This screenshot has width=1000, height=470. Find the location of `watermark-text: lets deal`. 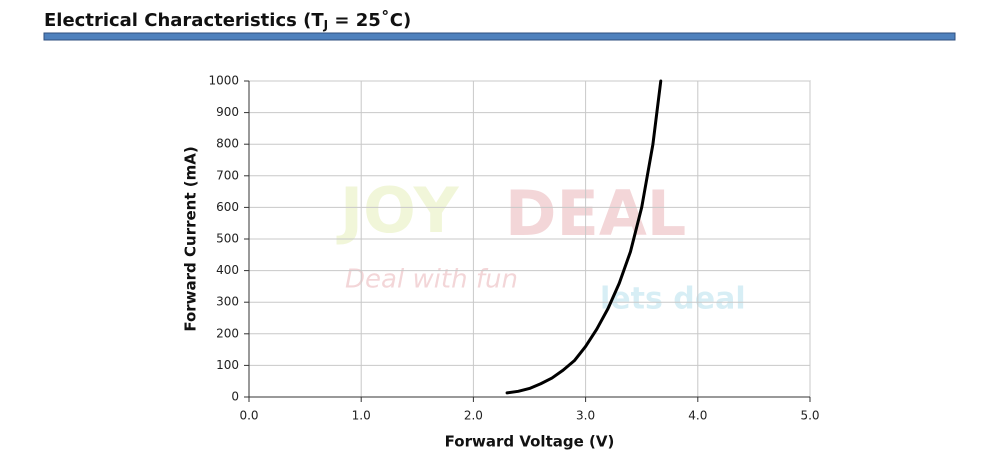

watermark-text: lets deal is located at coordinates (673, 299).